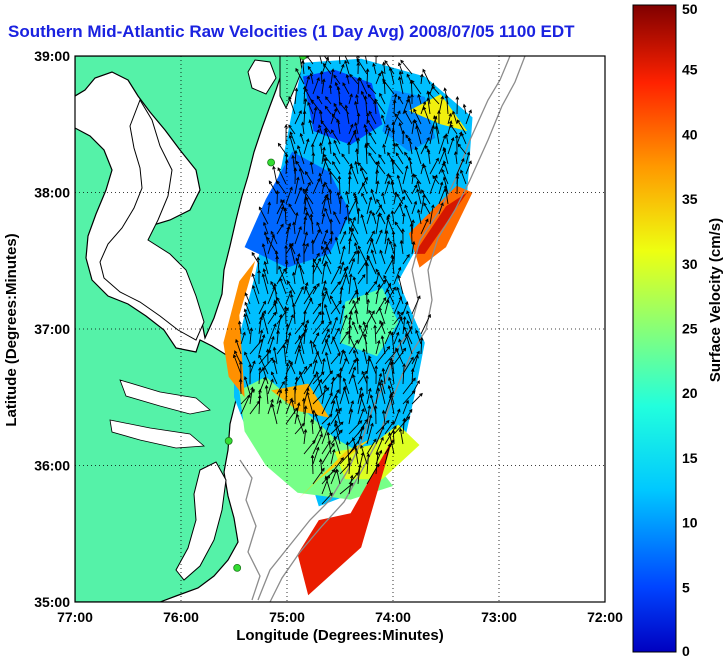 The width and height of the screenshot is (724, 659). I want to click on x-tick-label: 74:00, so click(393, 617).